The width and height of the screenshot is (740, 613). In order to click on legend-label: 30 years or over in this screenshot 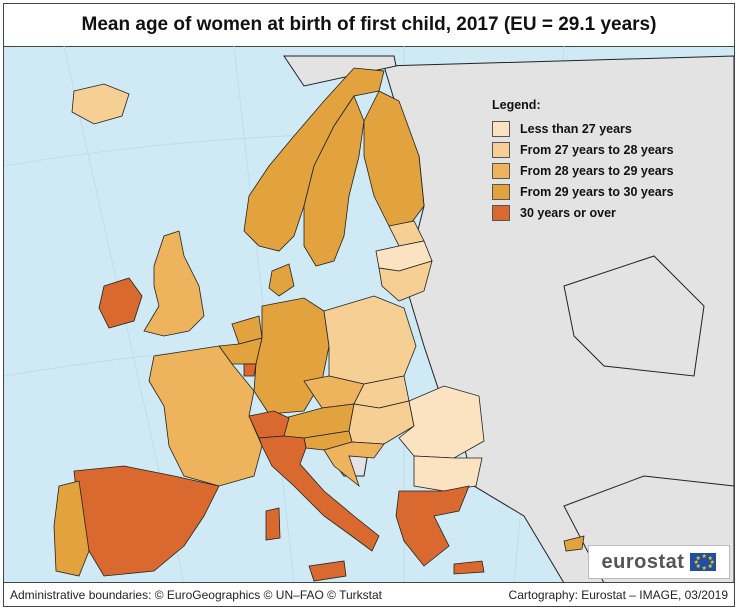, I will do `click(568, 212)`.